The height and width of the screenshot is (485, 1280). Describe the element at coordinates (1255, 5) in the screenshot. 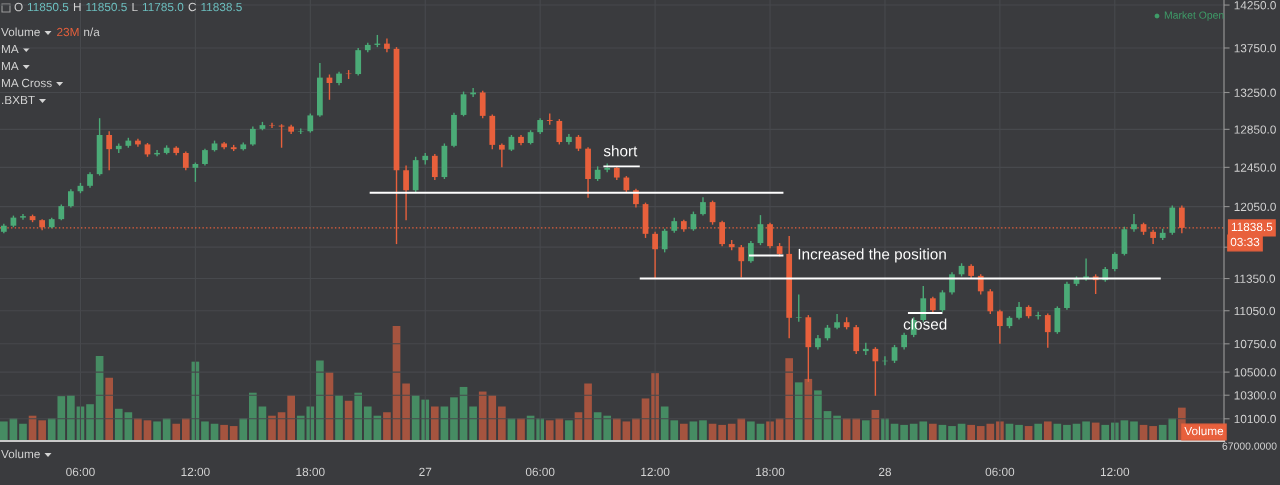

I see `y-tick-label: 14250.0` at that location.